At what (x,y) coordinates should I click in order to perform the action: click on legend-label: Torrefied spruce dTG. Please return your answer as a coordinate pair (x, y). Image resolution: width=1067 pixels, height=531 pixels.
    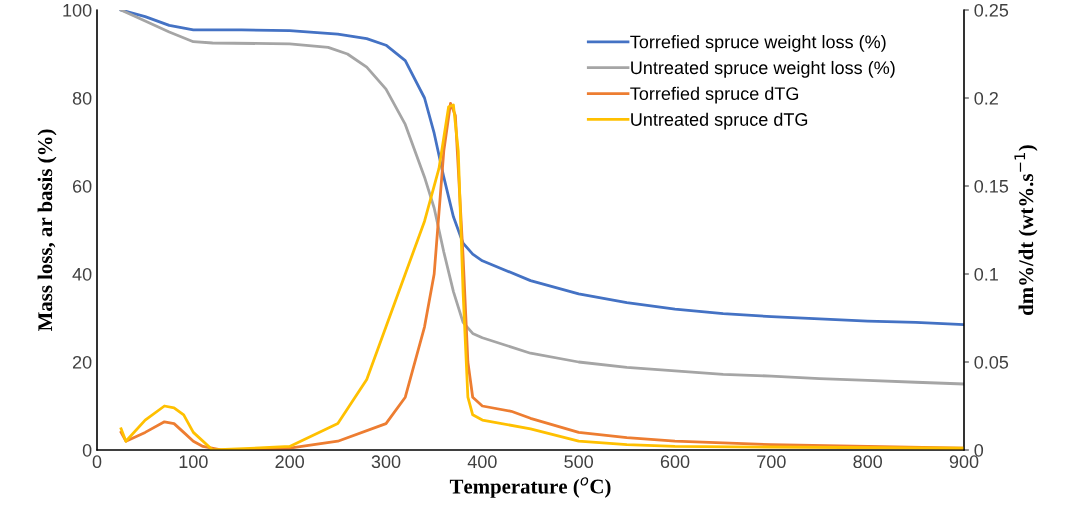
    Looking at the image, I should click on (714, 95).